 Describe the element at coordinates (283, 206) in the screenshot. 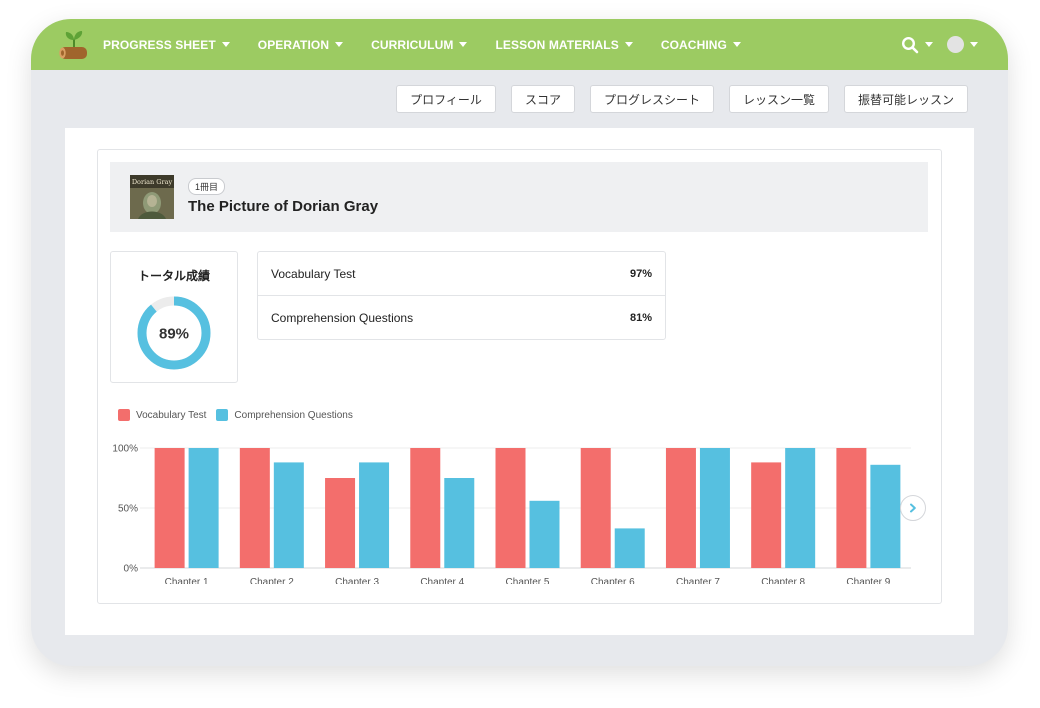

I see `book-title: The Picture of Dorian Gray` at that location.